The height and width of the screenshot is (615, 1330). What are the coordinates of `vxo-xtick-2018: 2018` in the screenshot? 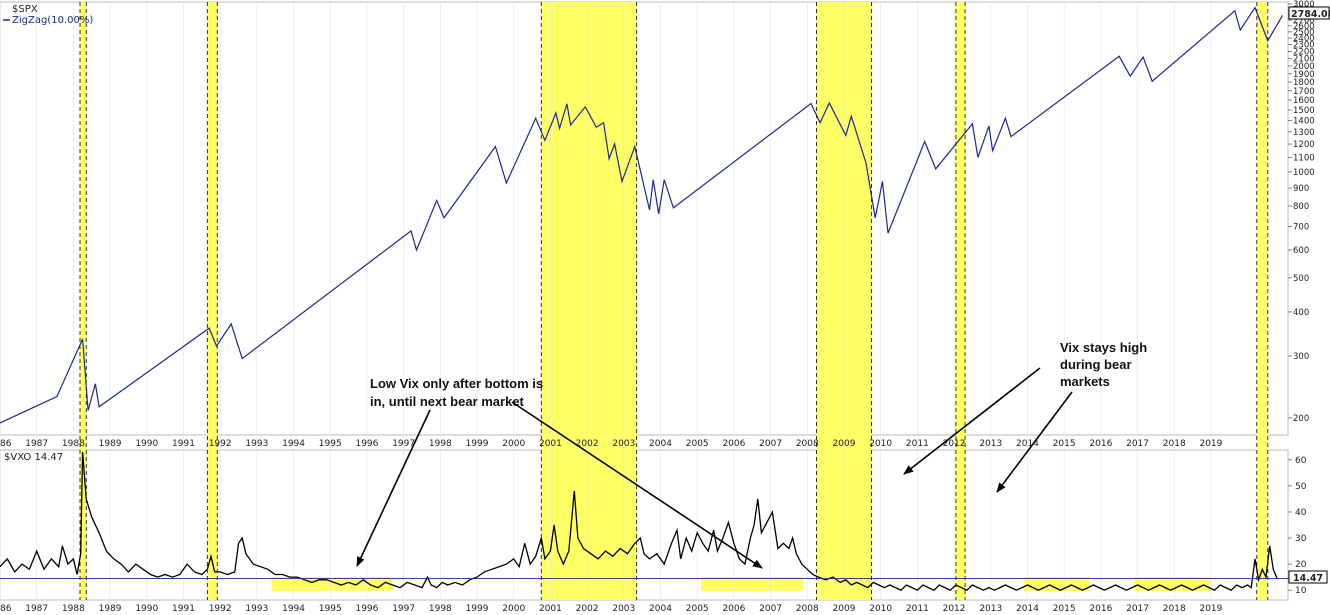 It's located at (1174, 609).